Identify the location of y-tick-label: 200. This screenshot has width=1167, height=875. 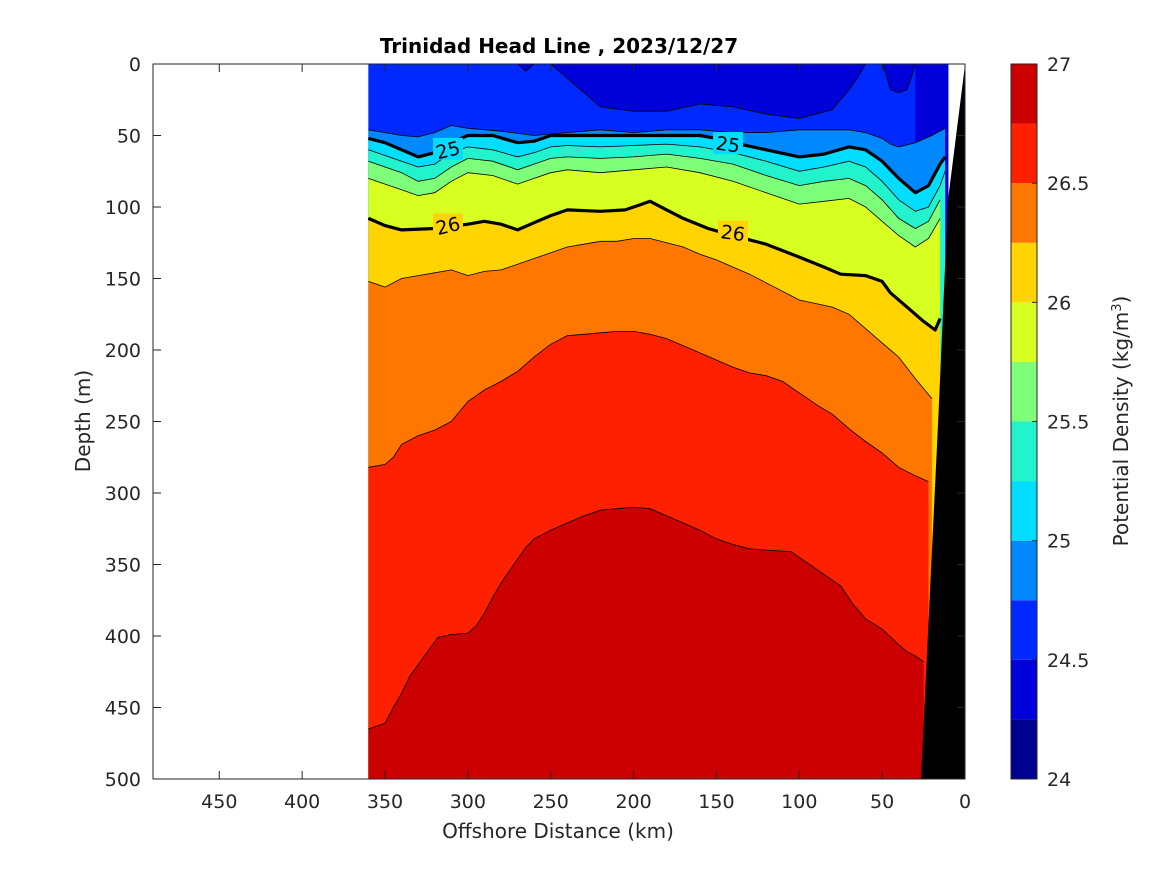
(123, 351).